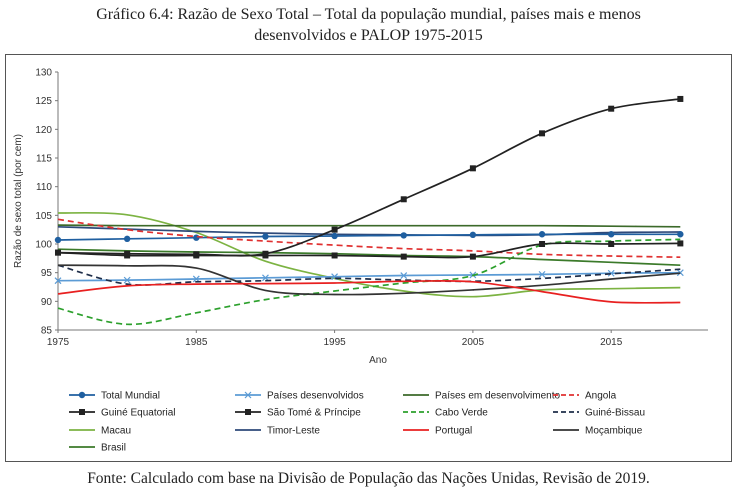 Image resolution: width=737 pixels, height=496 pixels. What do you see at coordinates (82, 412) in the screenshot?
I see `legend-marker-guine-equatorial` at bounding box center [82, 412].